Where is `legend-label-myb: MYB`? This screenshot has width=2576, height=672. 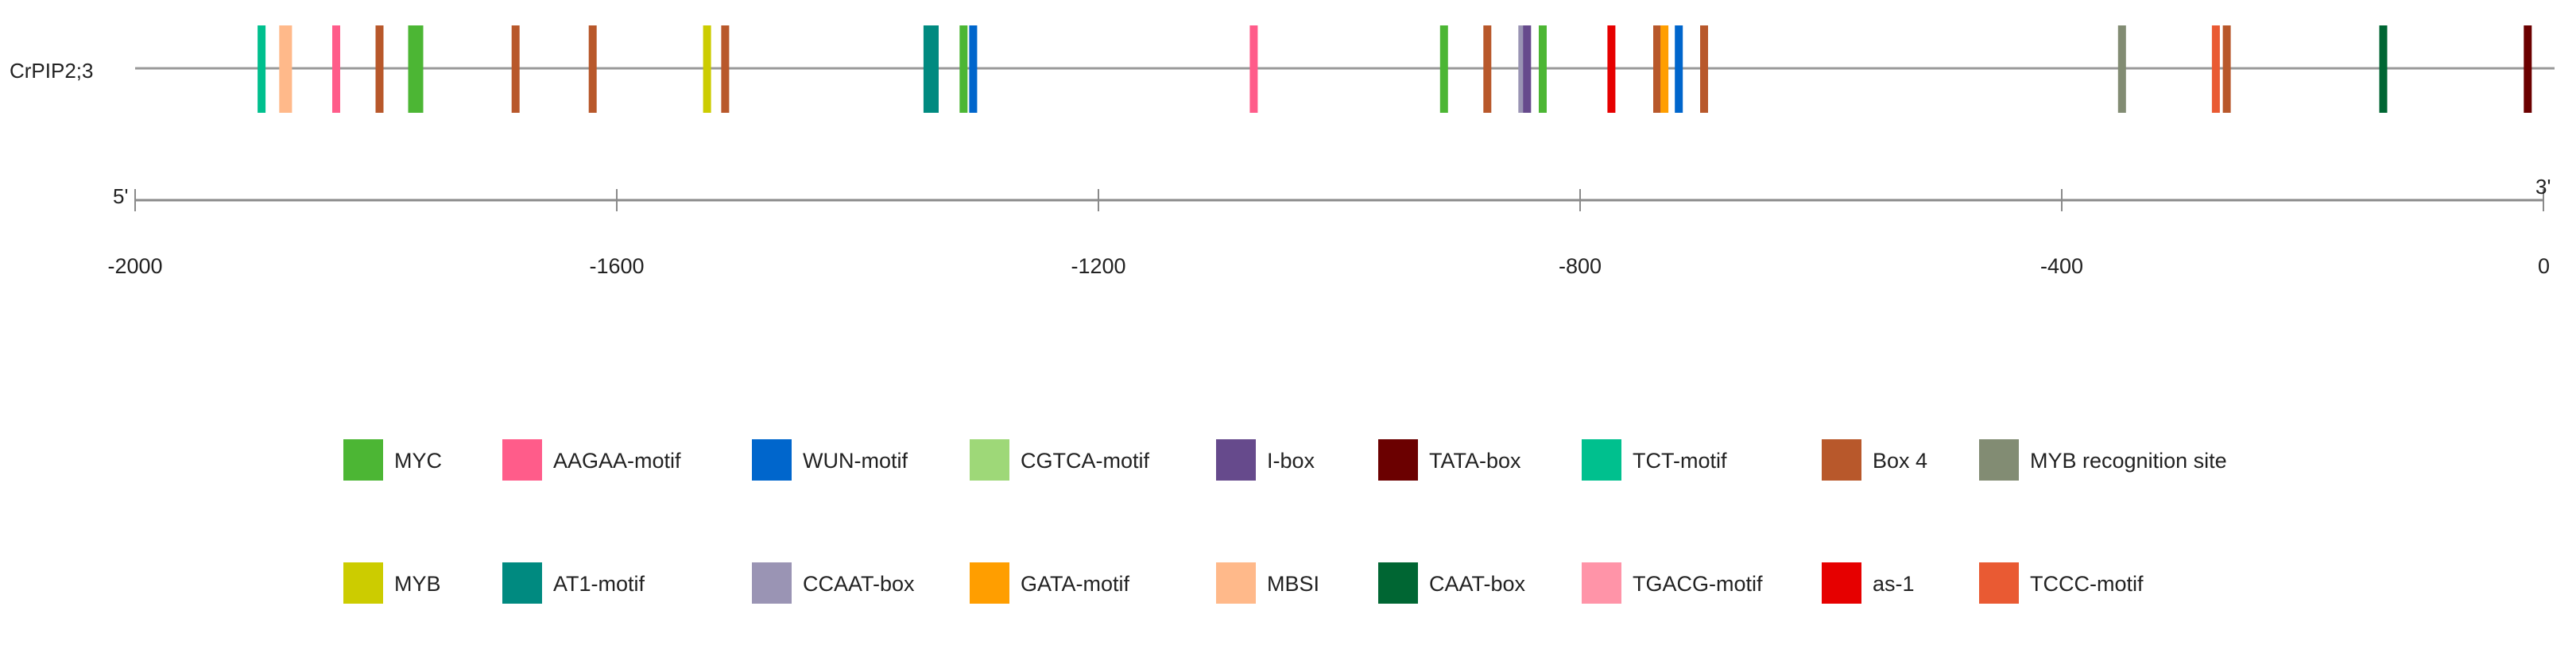 legend-label-myb: MYB is located at coordinates (417, 584).